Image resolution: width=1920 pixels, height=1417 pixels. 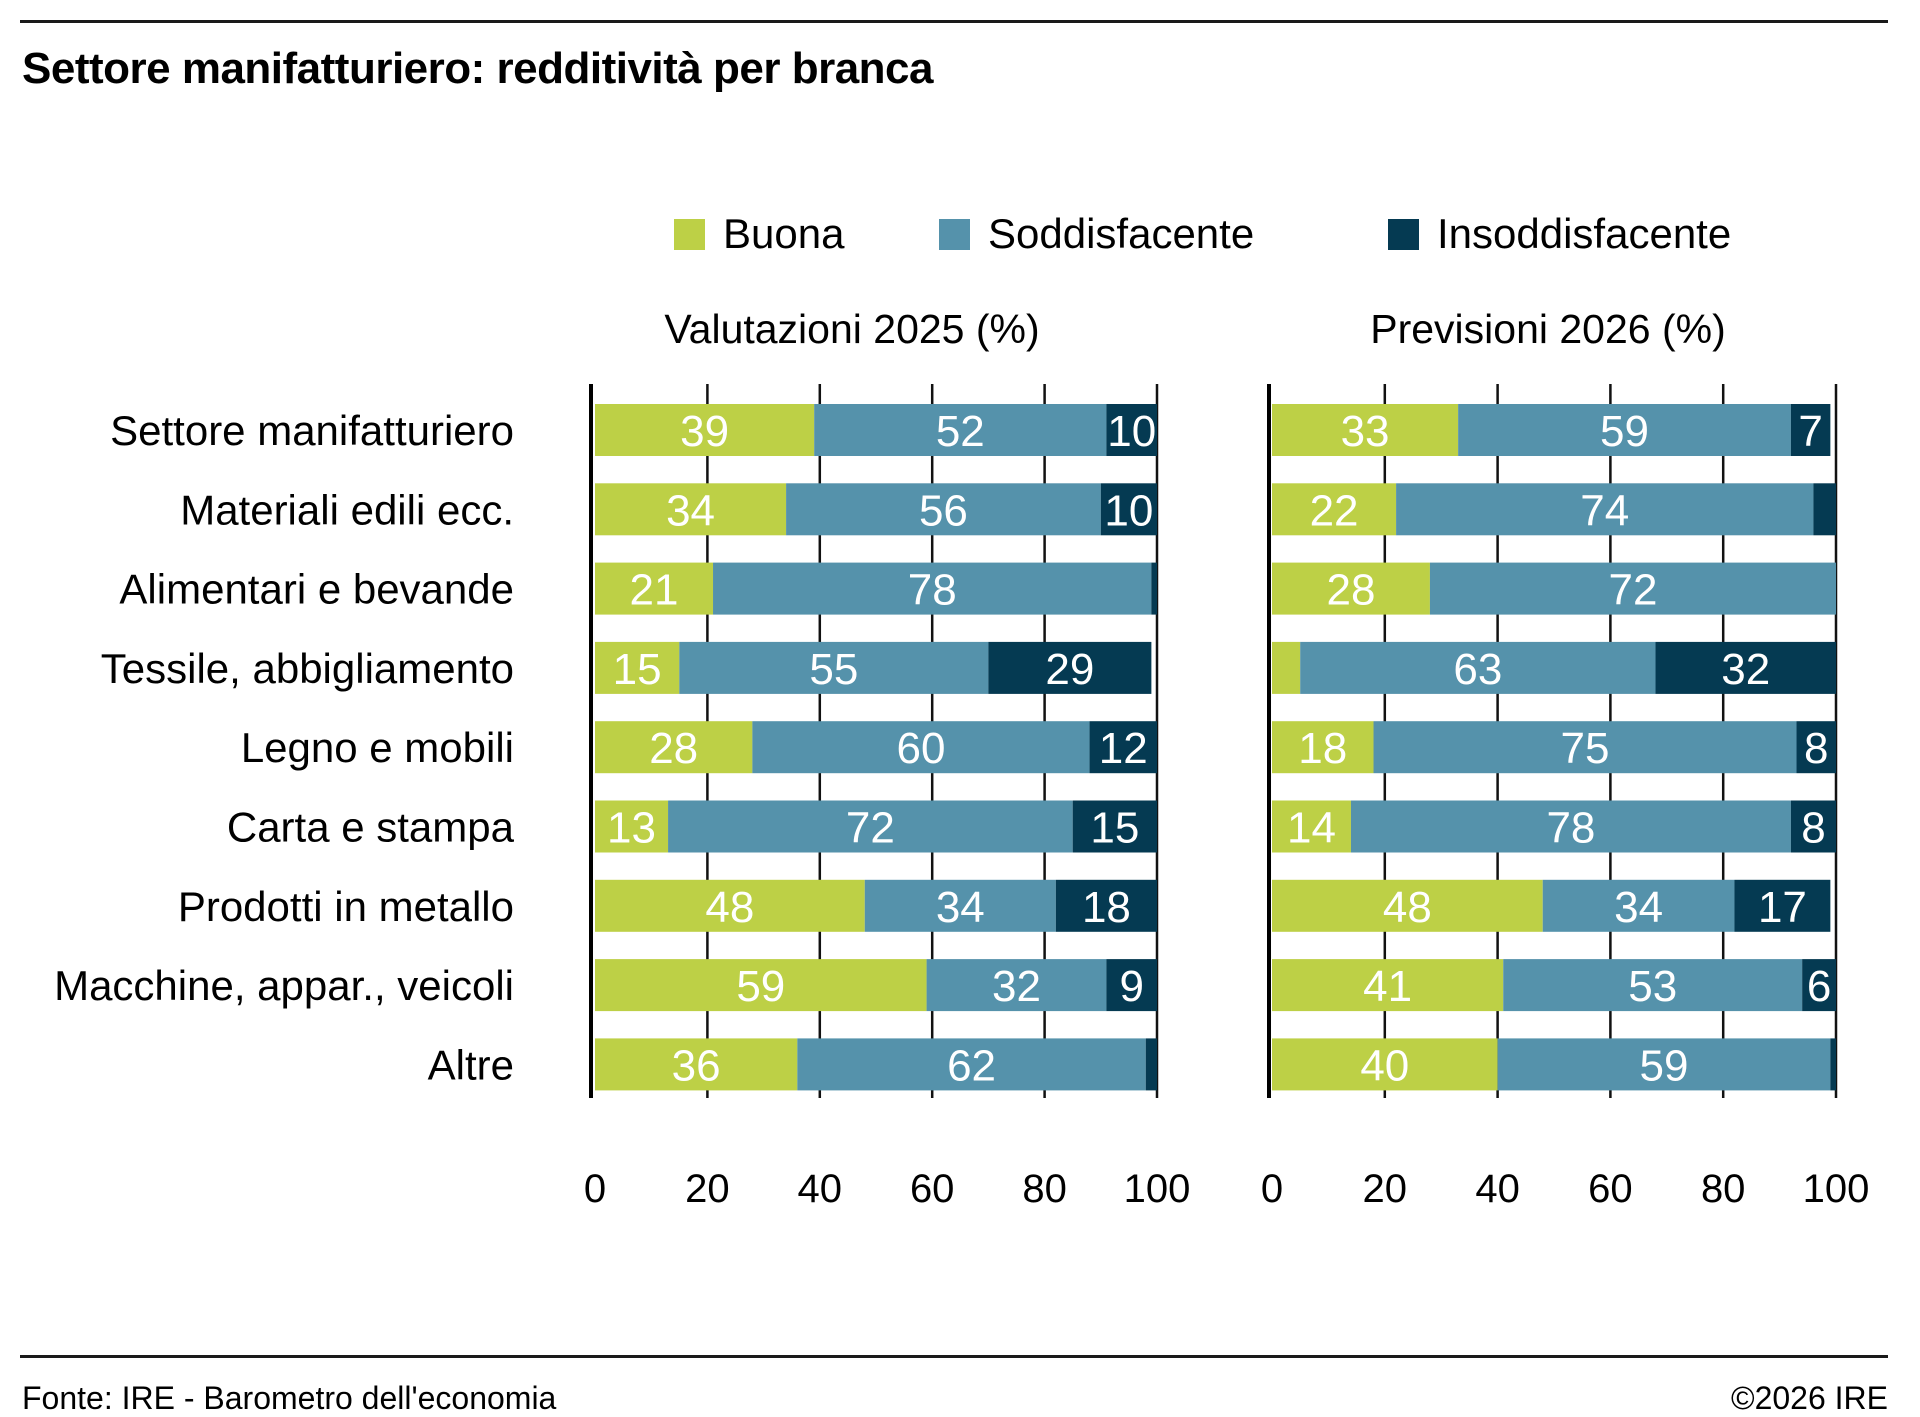 I want to click on category-label: Tessile, abbigliamento, so click(x=307, y=668).